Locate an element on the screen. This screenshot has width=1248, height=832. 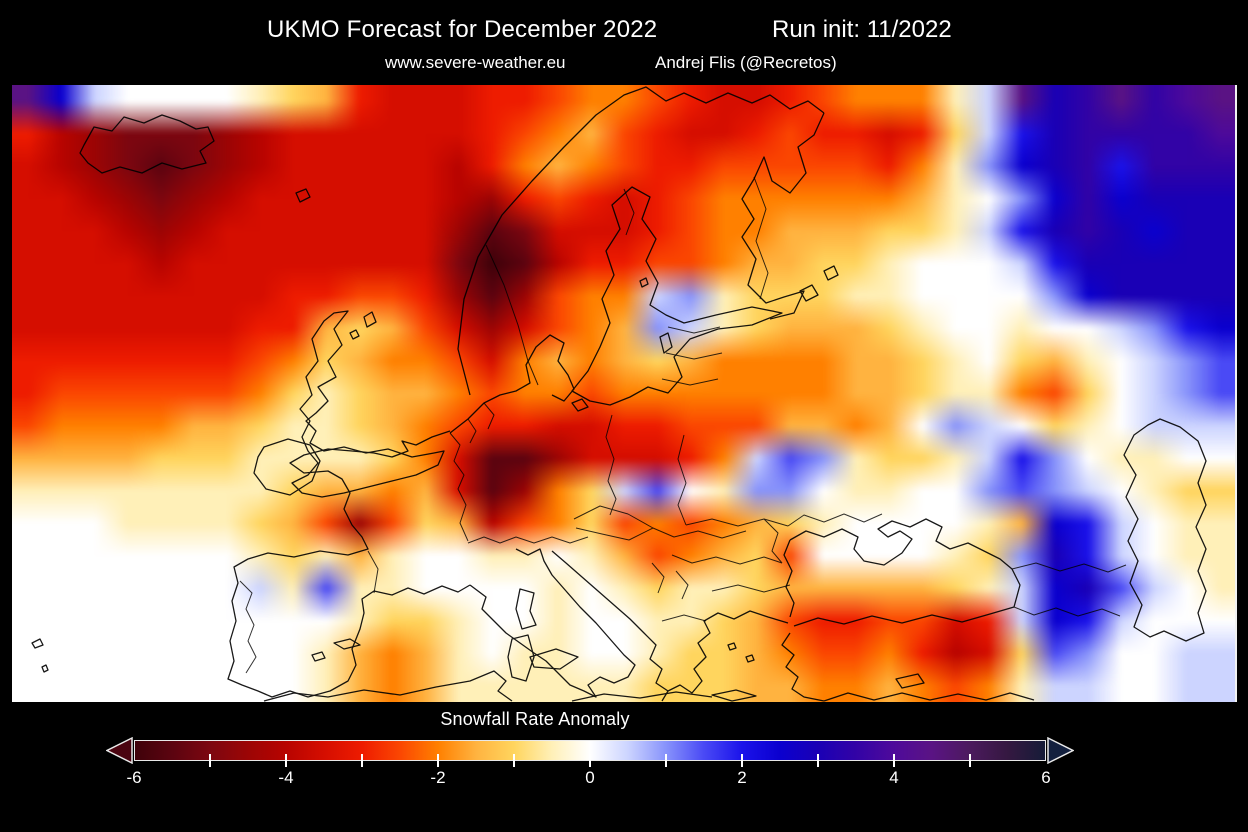
colorbar-tick-label: -4 is located at coordinates (286, 777).